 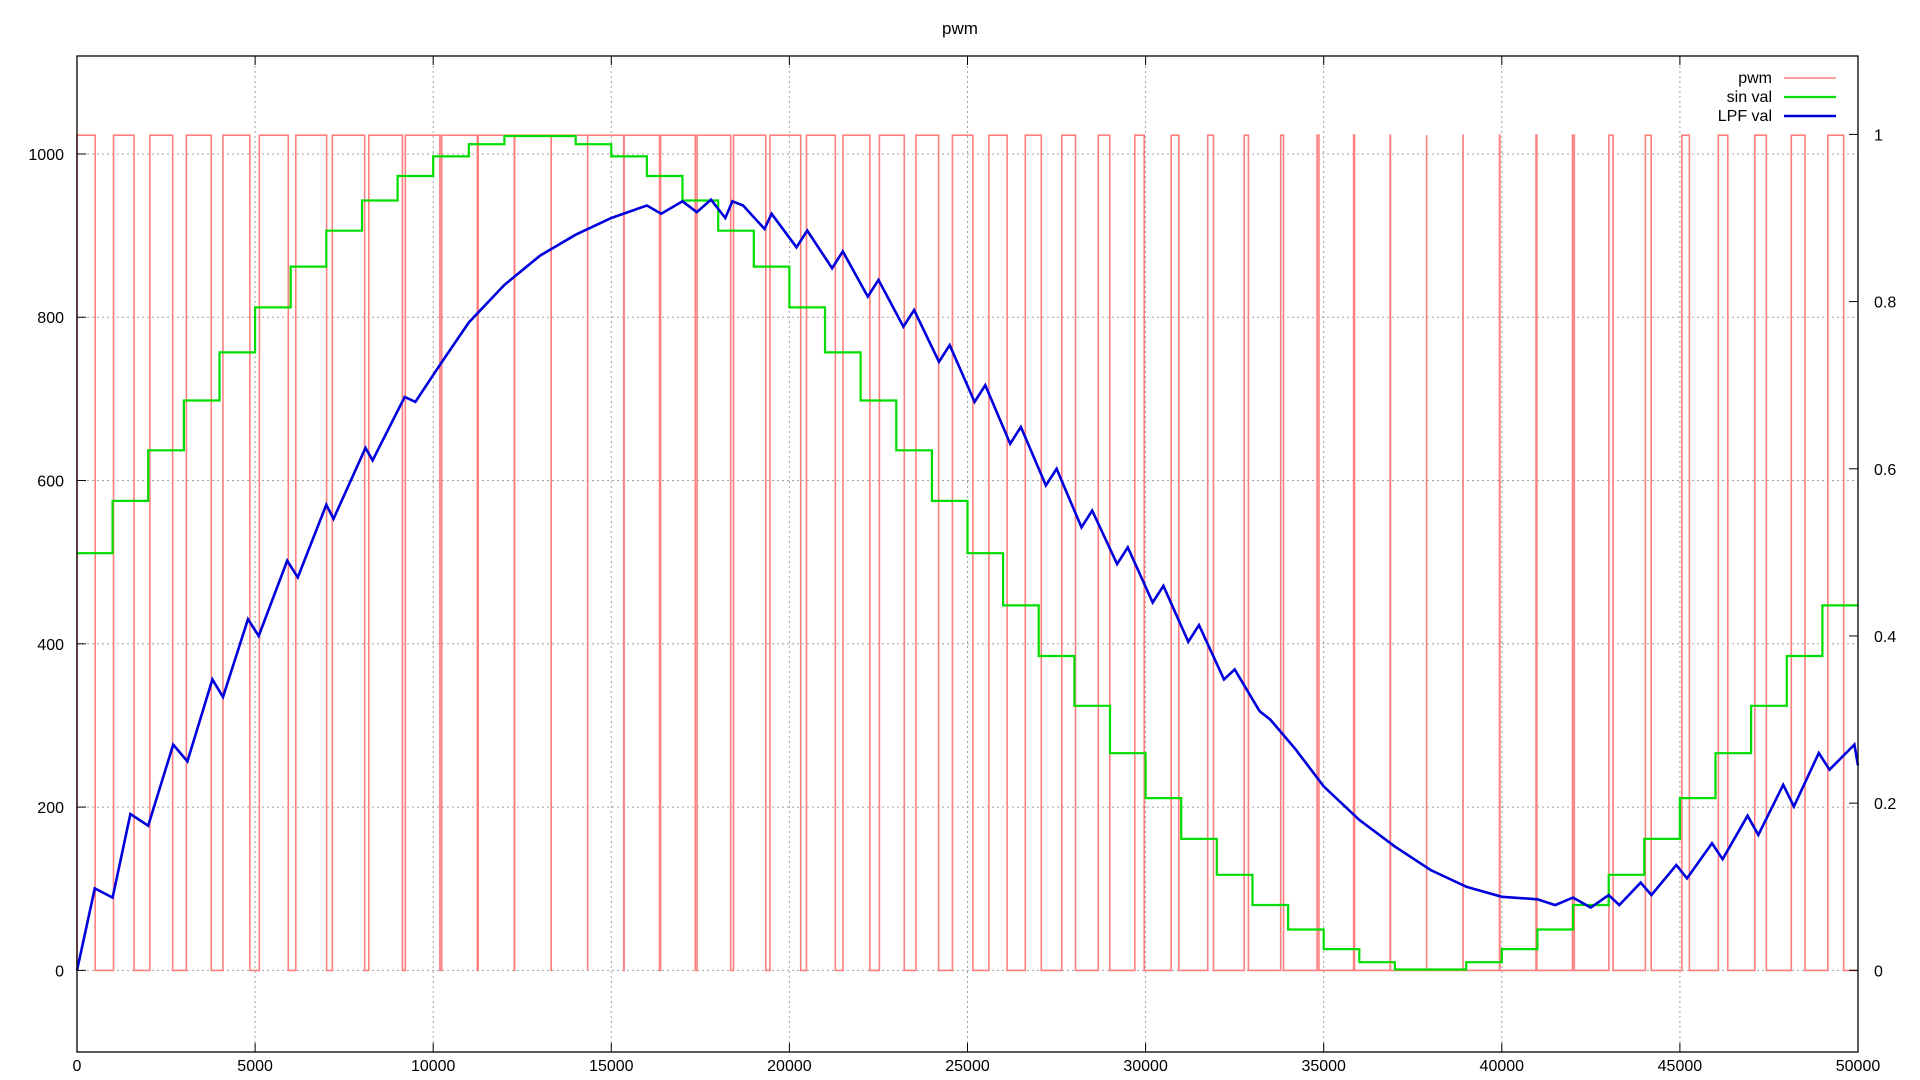 I want to click on y-tick-label: 0, so click(x=59, y=971).